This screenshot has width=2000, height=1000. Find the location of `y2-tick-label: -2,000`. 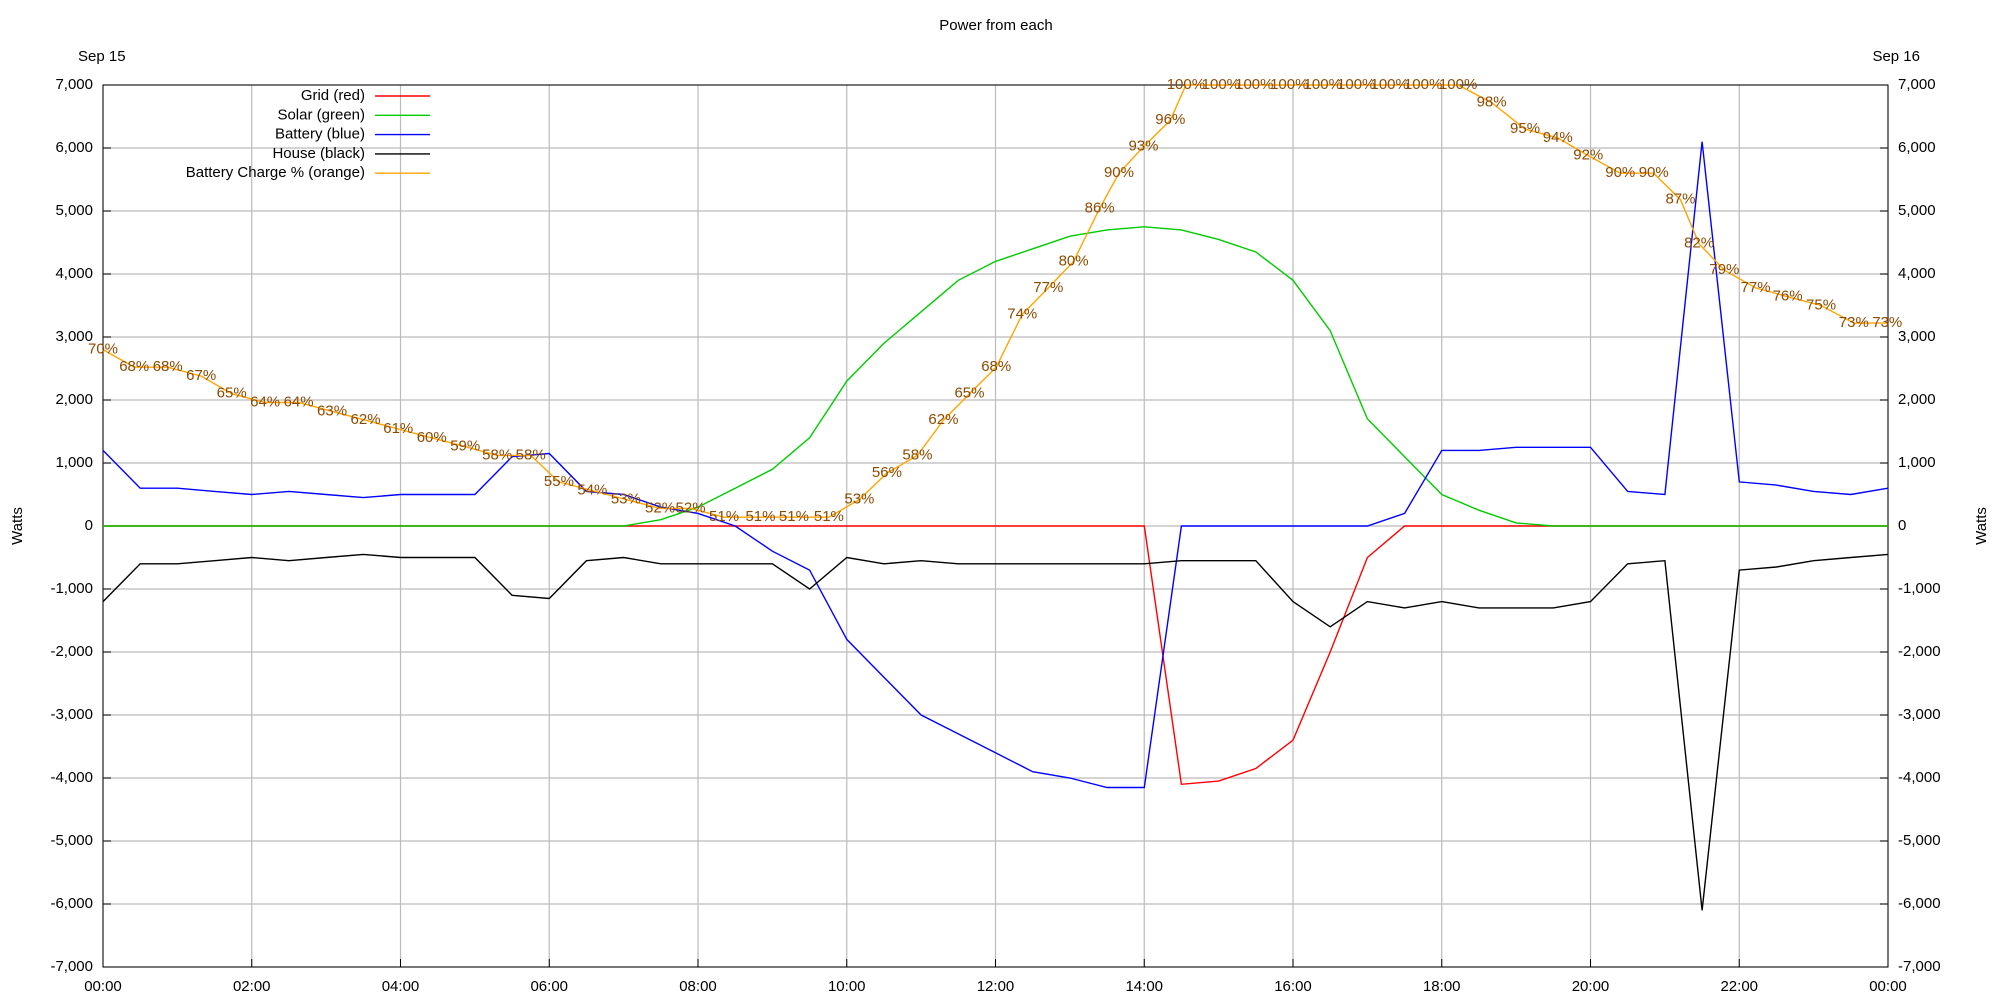

y2-tick-label: -2,000 is located at coordinates (1919, 651).